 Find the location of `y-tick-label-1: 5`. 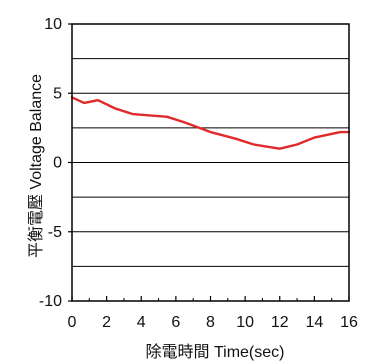

y-tick-label-1: 5 is located at coordinates (57, 93).